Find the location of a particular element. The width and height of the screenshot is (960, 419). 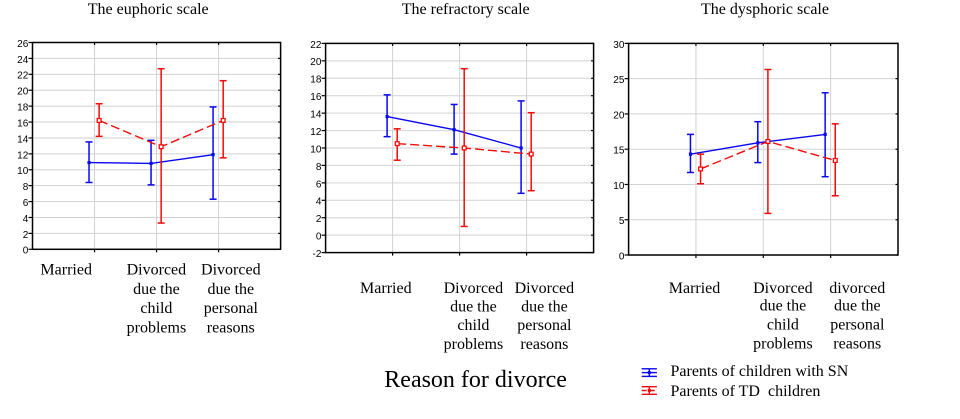

svg-text: 24 is located at coordinates (23, 60).